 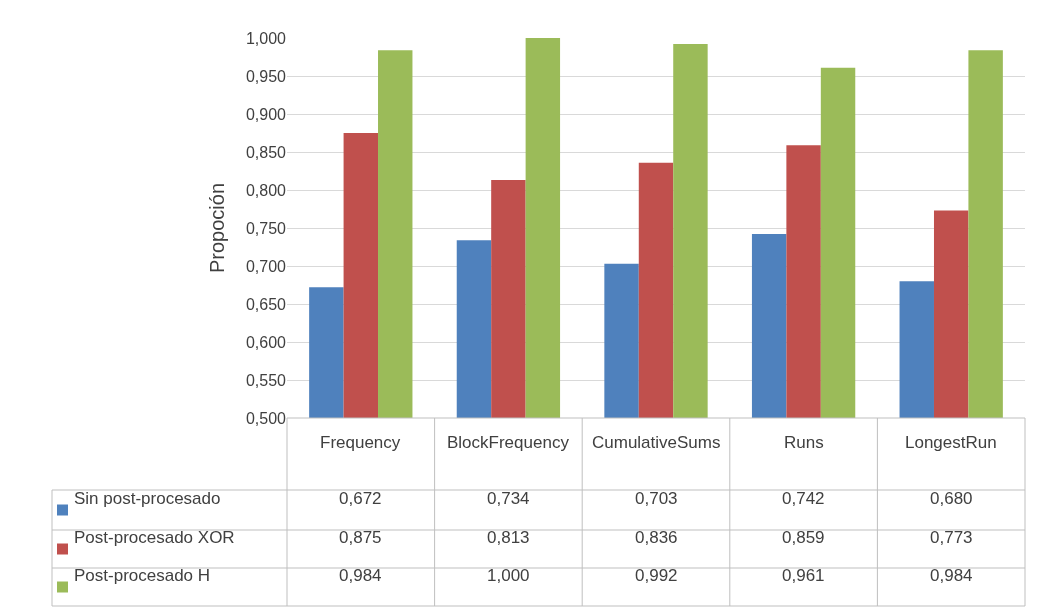 I want to click on y-tick-label: 0,600, so click(x=266, y=342).